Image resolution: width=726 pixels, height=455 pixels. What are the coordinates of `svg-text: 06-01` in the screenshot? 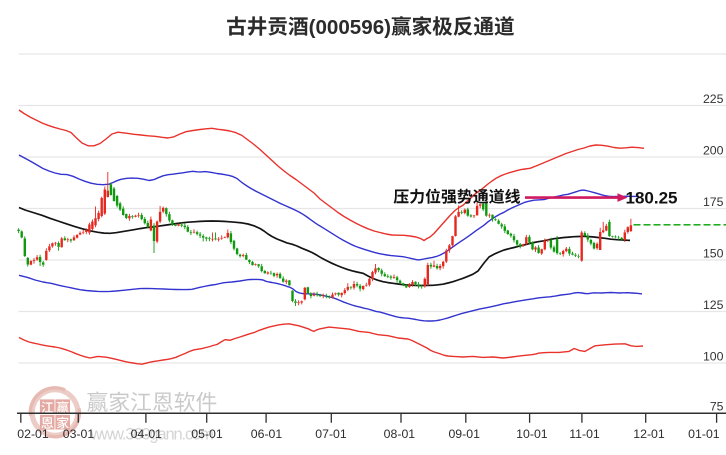 It's located at (267, 434).